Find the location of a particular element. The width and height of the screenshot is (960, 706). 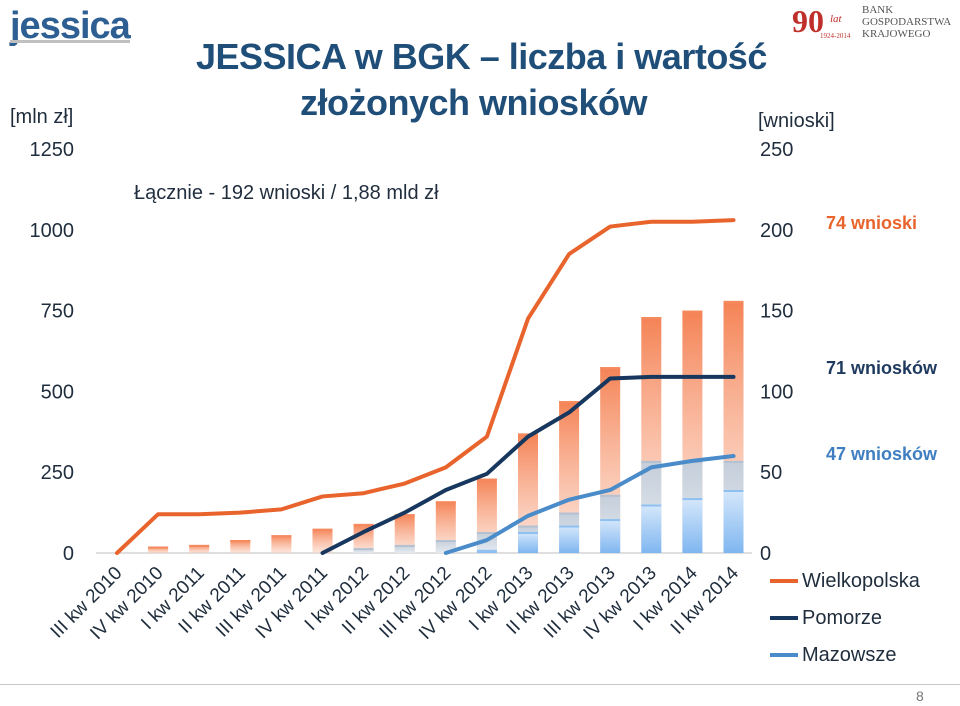

bgk-logo-lat: lat is located at coordinates (836, 19).